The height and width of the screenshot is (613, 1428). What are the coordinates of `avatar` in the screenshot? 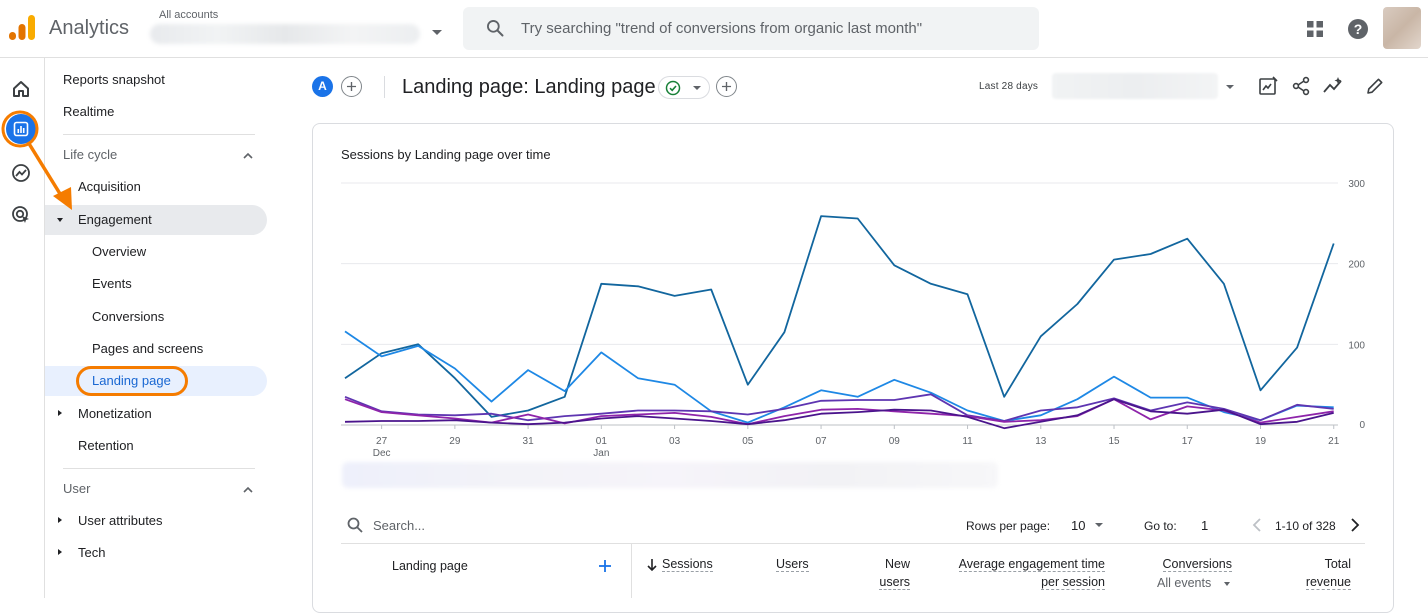 It's located at (1402, 28).